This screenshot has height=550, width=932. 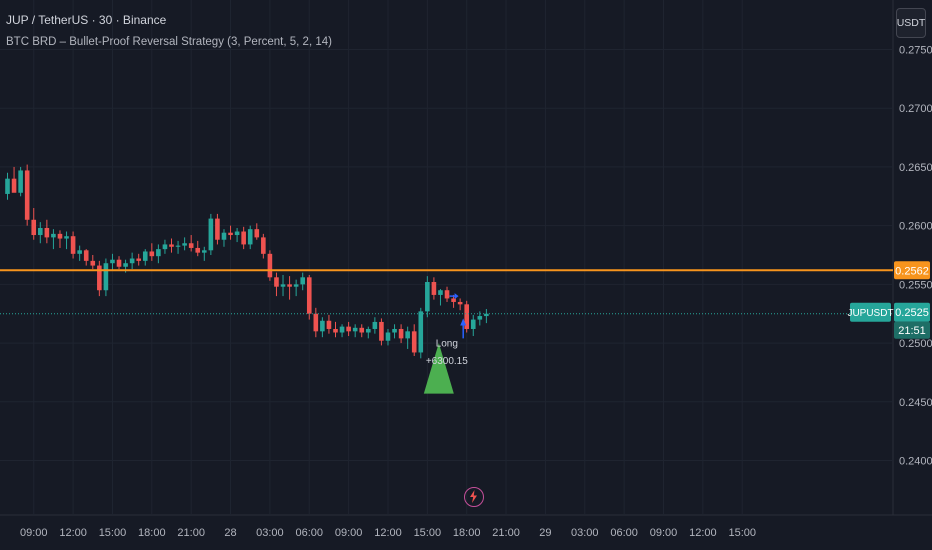 I want to click on arrow-right-icon, so click(x=456, y=296).